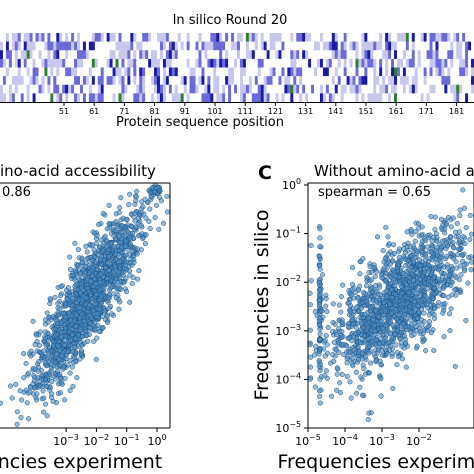  Describe the element at coordinates (81, 462) in the screenshot. I see `panel-b-xlabel: ncies experiment` at that location.